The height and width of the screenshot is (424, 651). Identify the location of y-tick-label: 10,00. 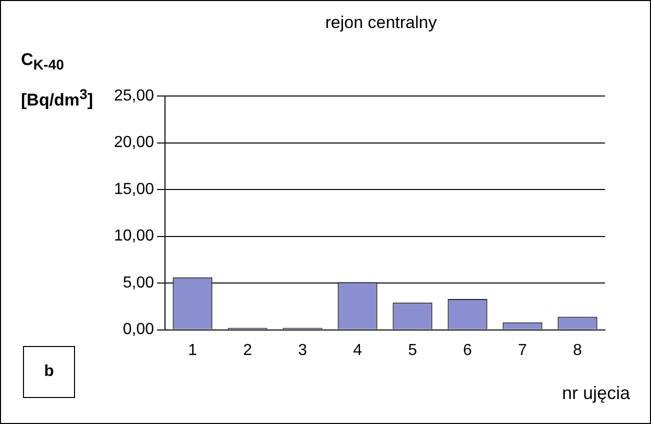
(134, 236).